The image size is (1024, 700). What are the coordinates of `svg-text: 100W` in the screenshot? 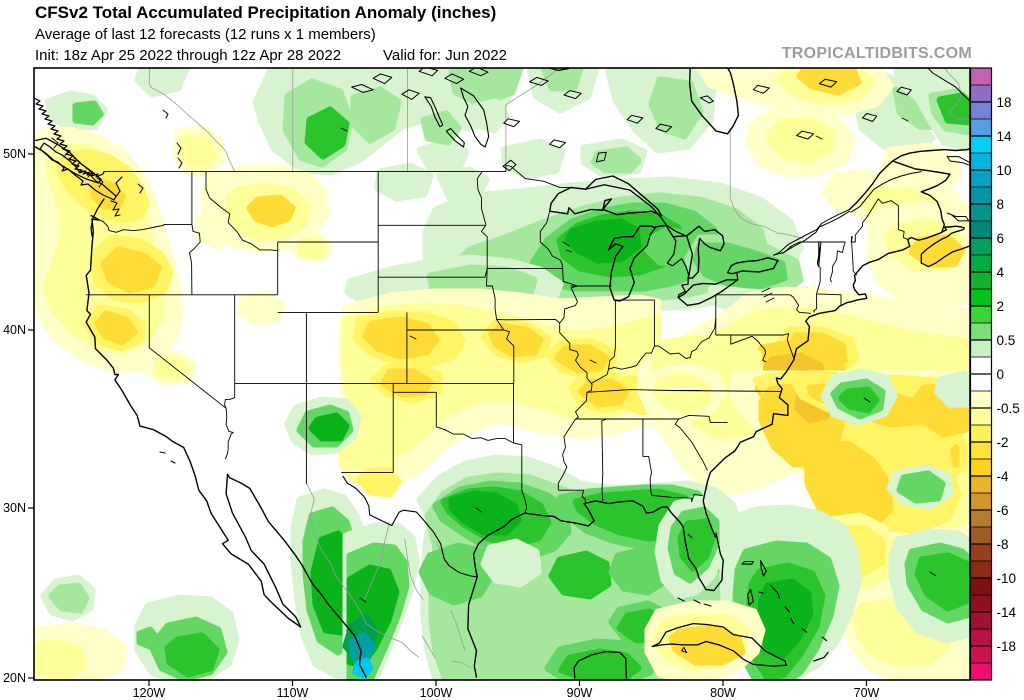 It's located at (436, 693).